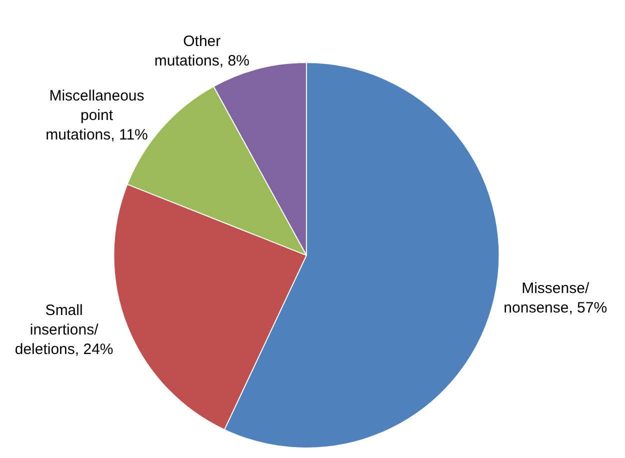  I want to click on slice-label: Missense/nonsense, 57%, so click(556, 298).